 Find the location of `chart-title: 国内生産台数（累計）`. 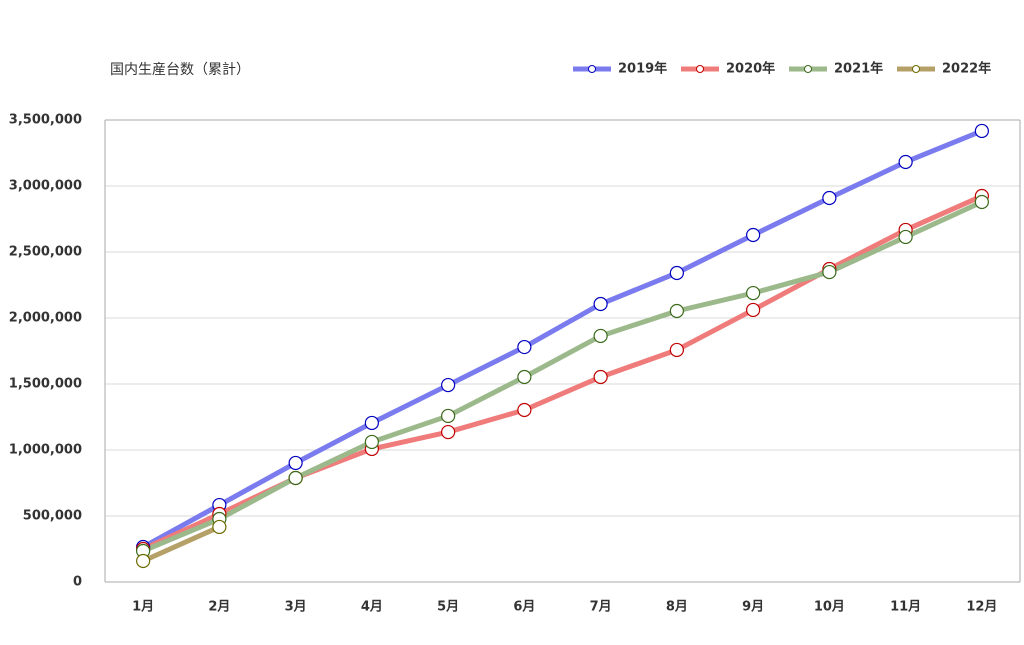

chart-title: 国内生産台数（累計） is located at coordinates (180, 70).